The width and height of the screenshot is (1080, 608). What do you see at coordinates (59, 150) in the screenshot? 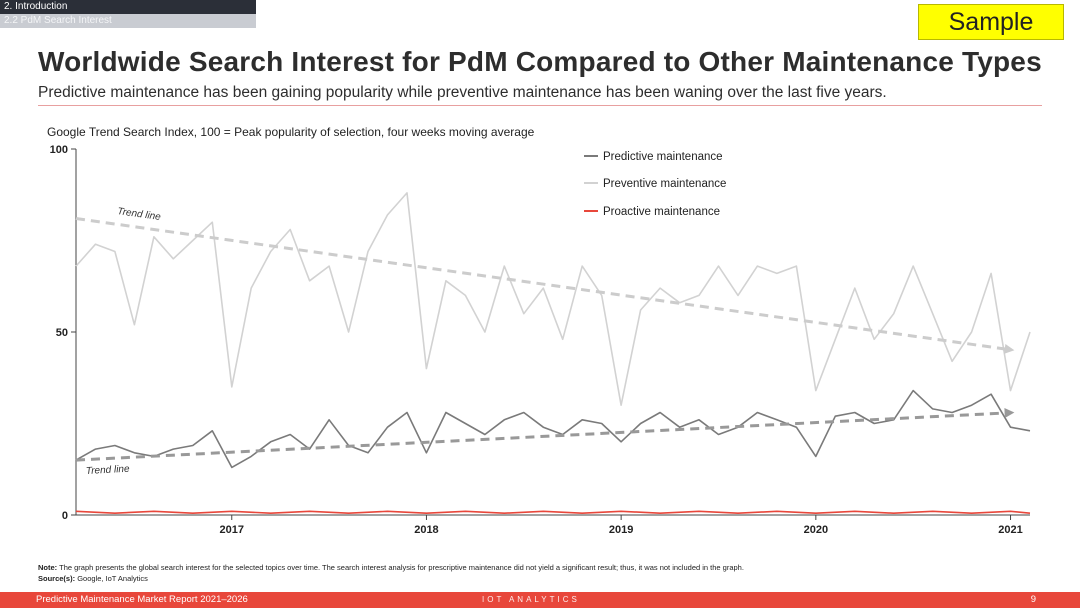
I see `y-tick-label: 100` at bounding box center [59, 150].